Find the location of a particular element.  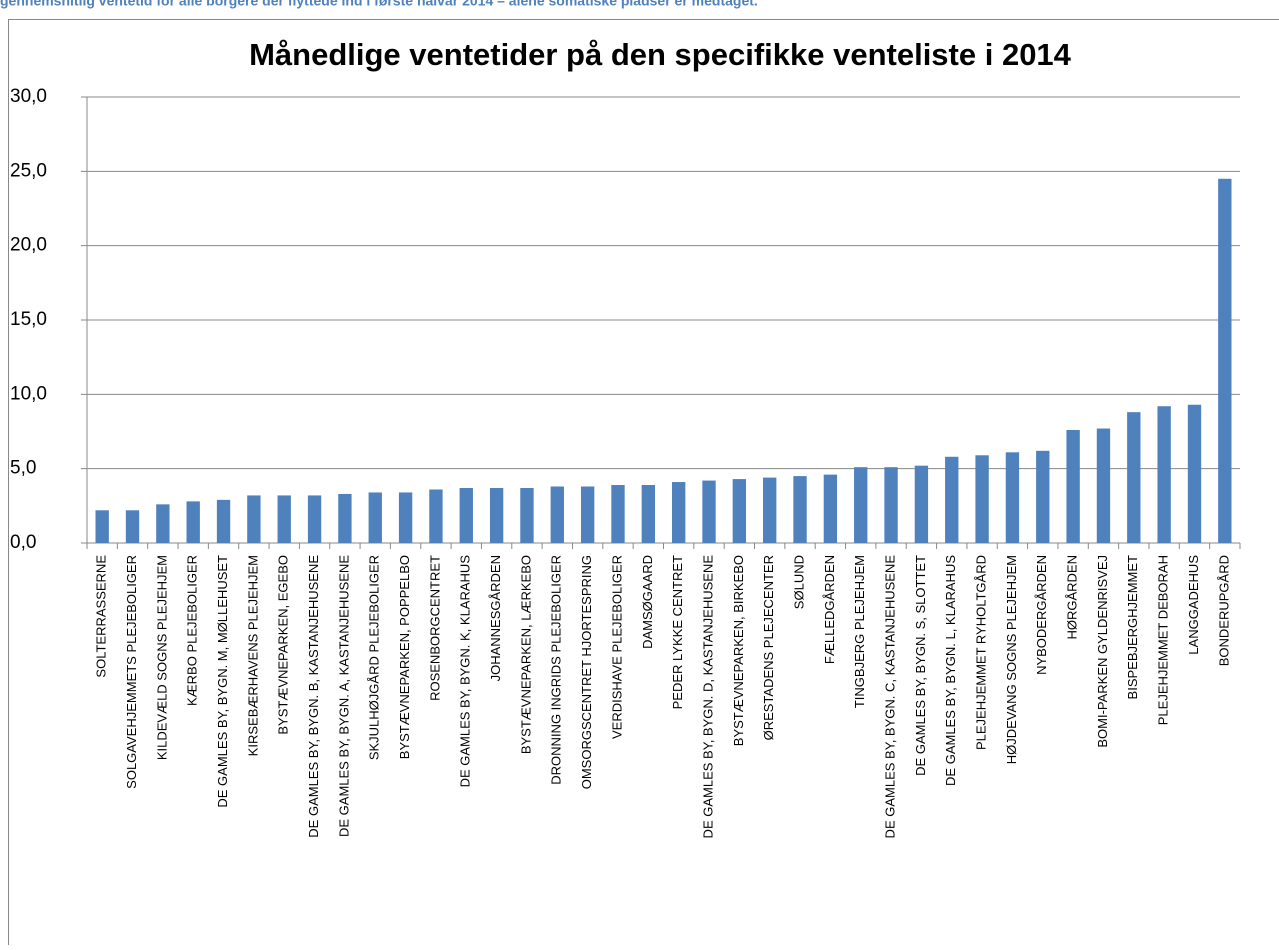

x-tick-label: FÆLLEDGÅRDEN is located at coordinates (829, 609).